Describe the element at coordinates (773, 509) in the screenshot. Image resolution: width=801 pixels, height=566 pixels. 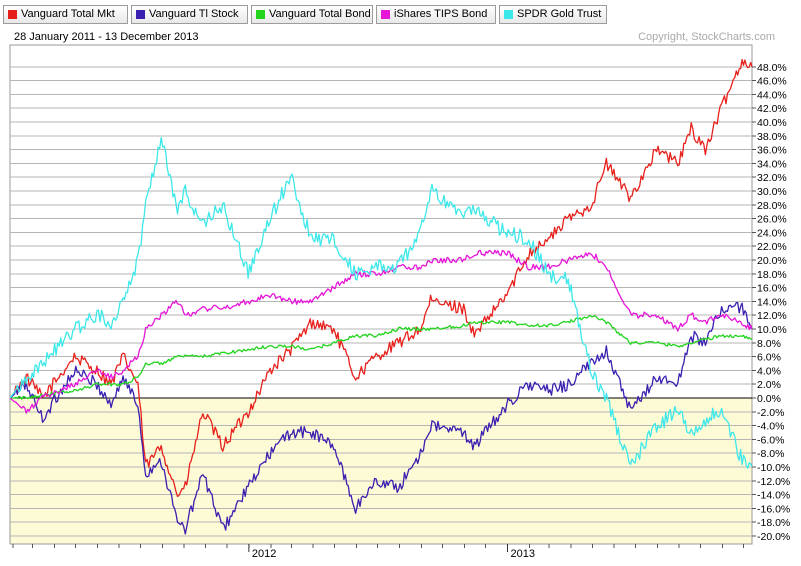
I see `y-tick-label: -16.0%` at that location.